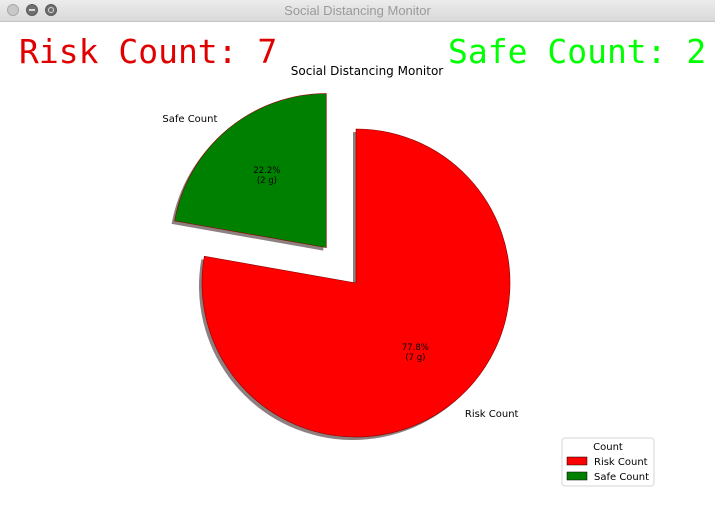 This screenshot has height=524, width=715. Describe the element at coordinates (367, 71) in the screenshot. I see `chart-title: Social Distancing Monitor` at that location.